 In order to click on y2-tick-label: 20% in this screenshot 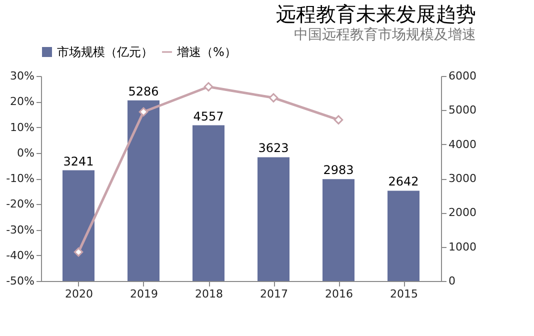, I will do `click(22, 101)`.